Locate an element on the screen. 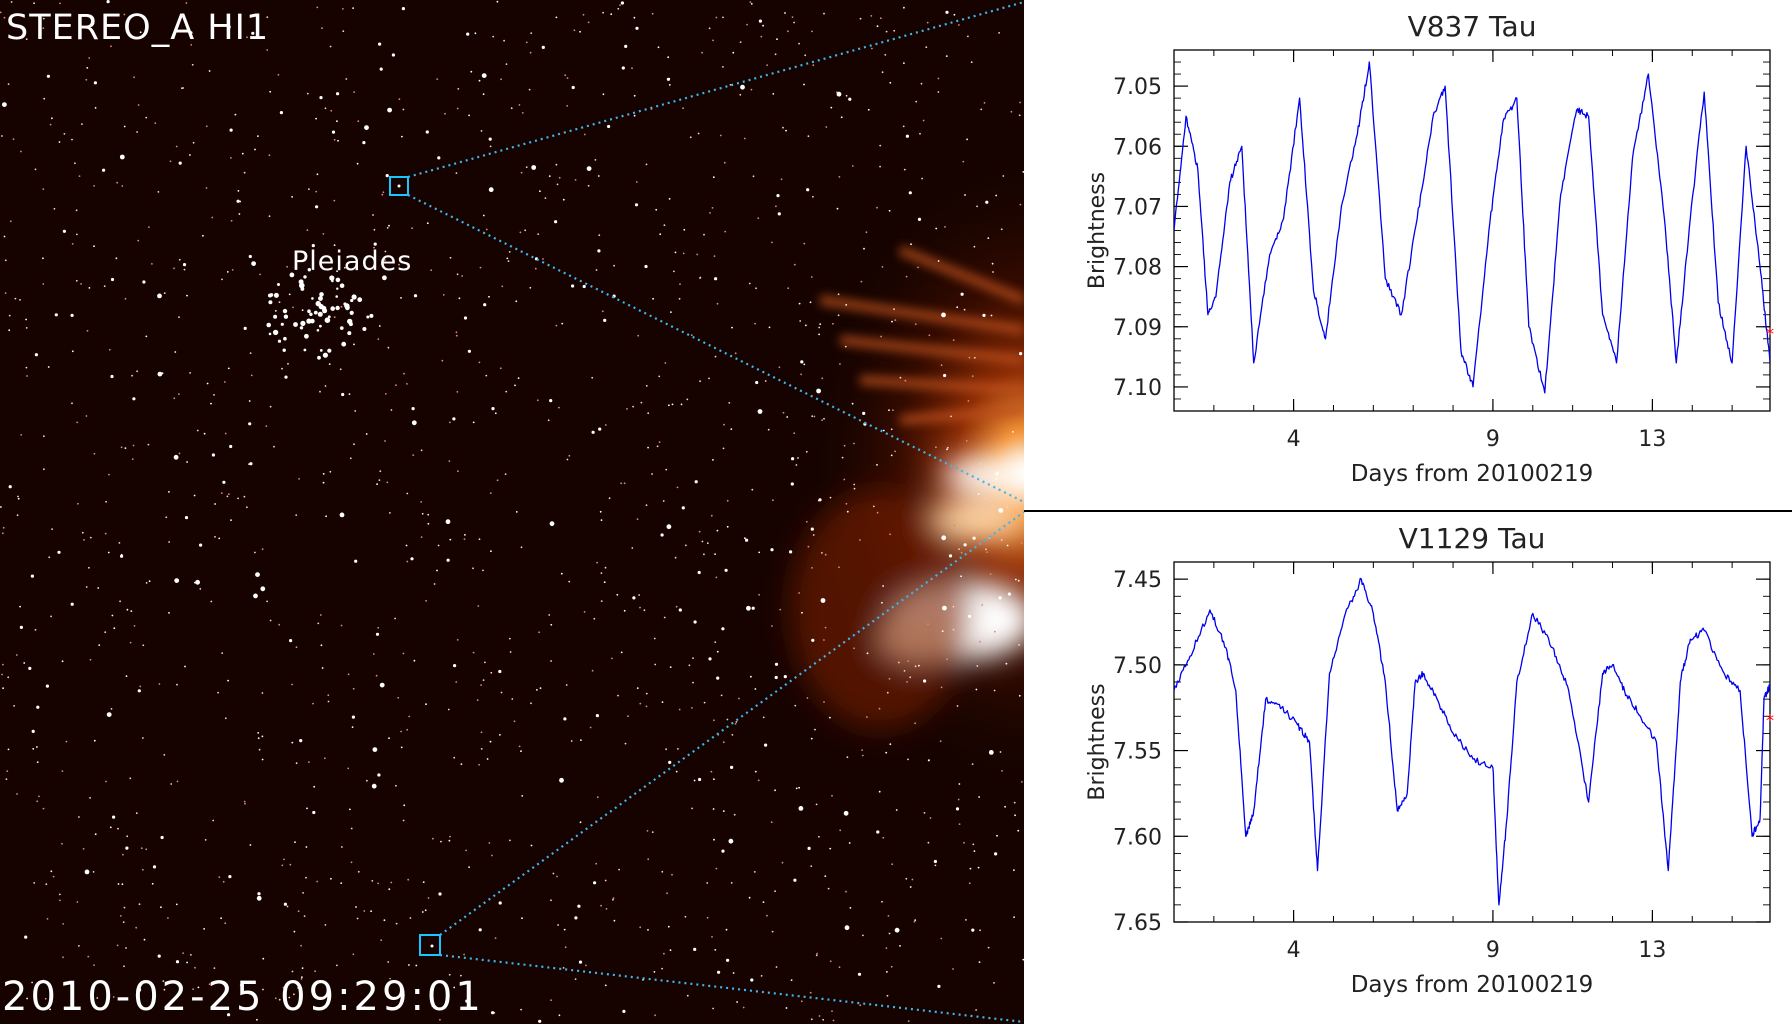  y-tick-label: 7.08 is located at coordinates (1137, 268).